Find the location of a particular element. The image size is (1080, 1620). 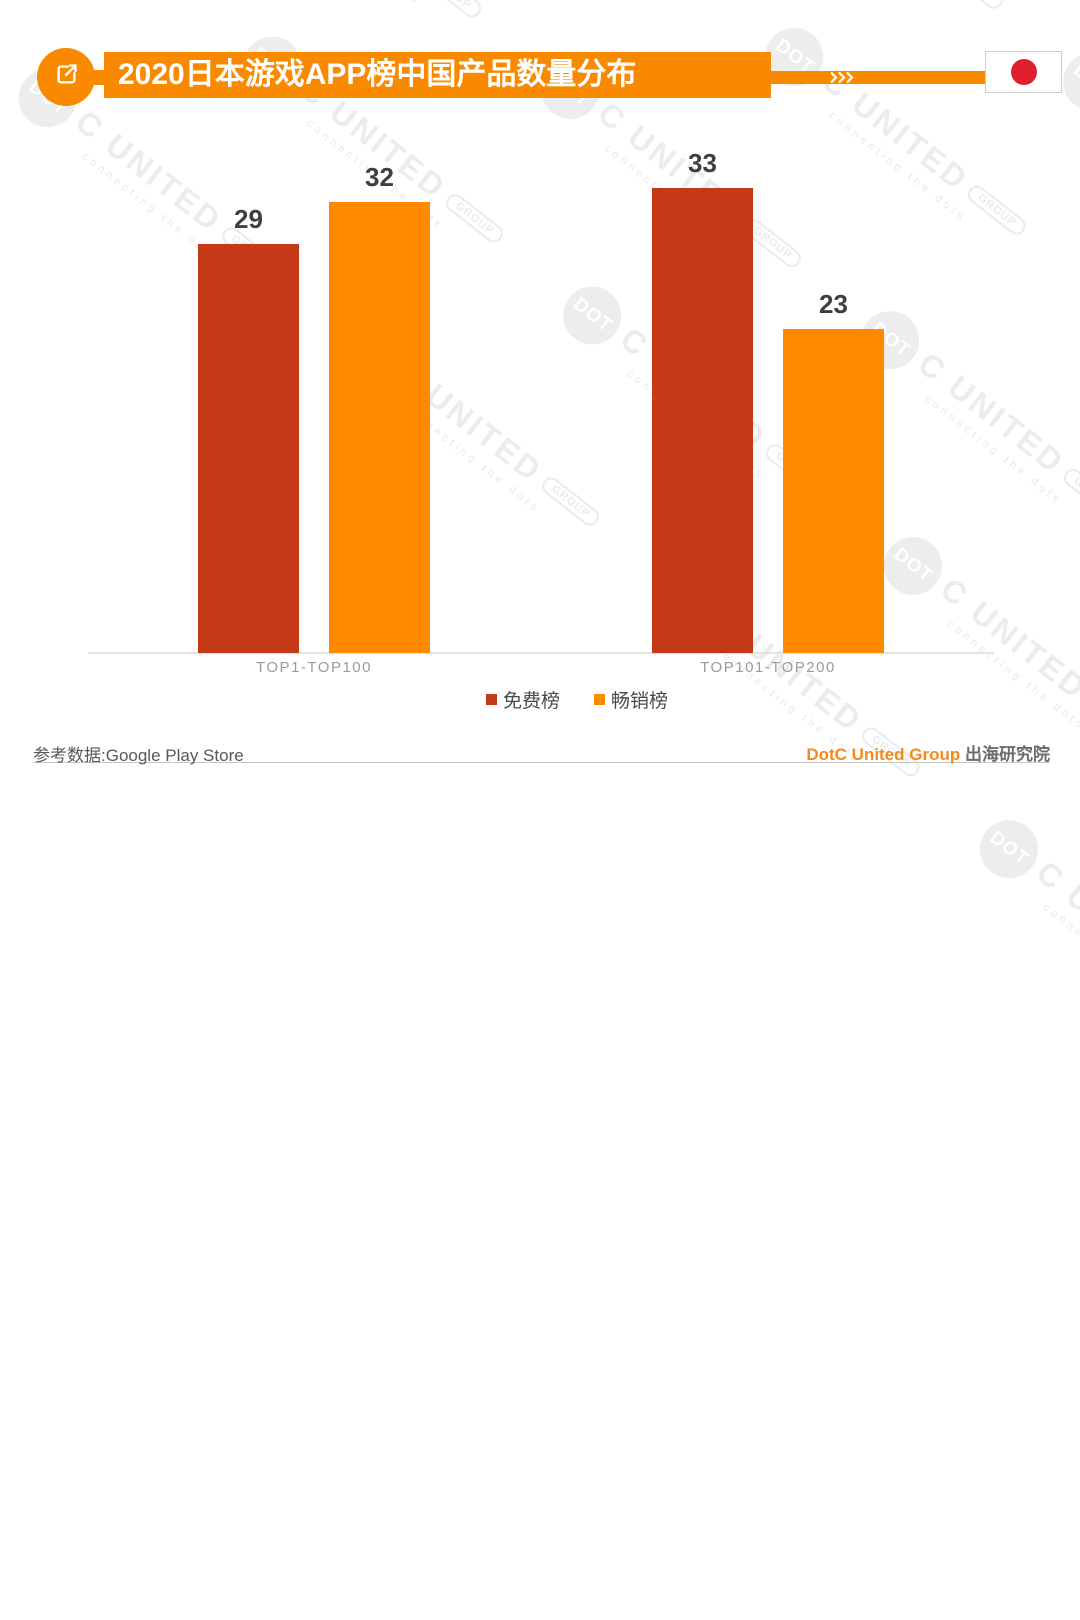

legend-item: 免费榜 is located at coordinates (522, 699).